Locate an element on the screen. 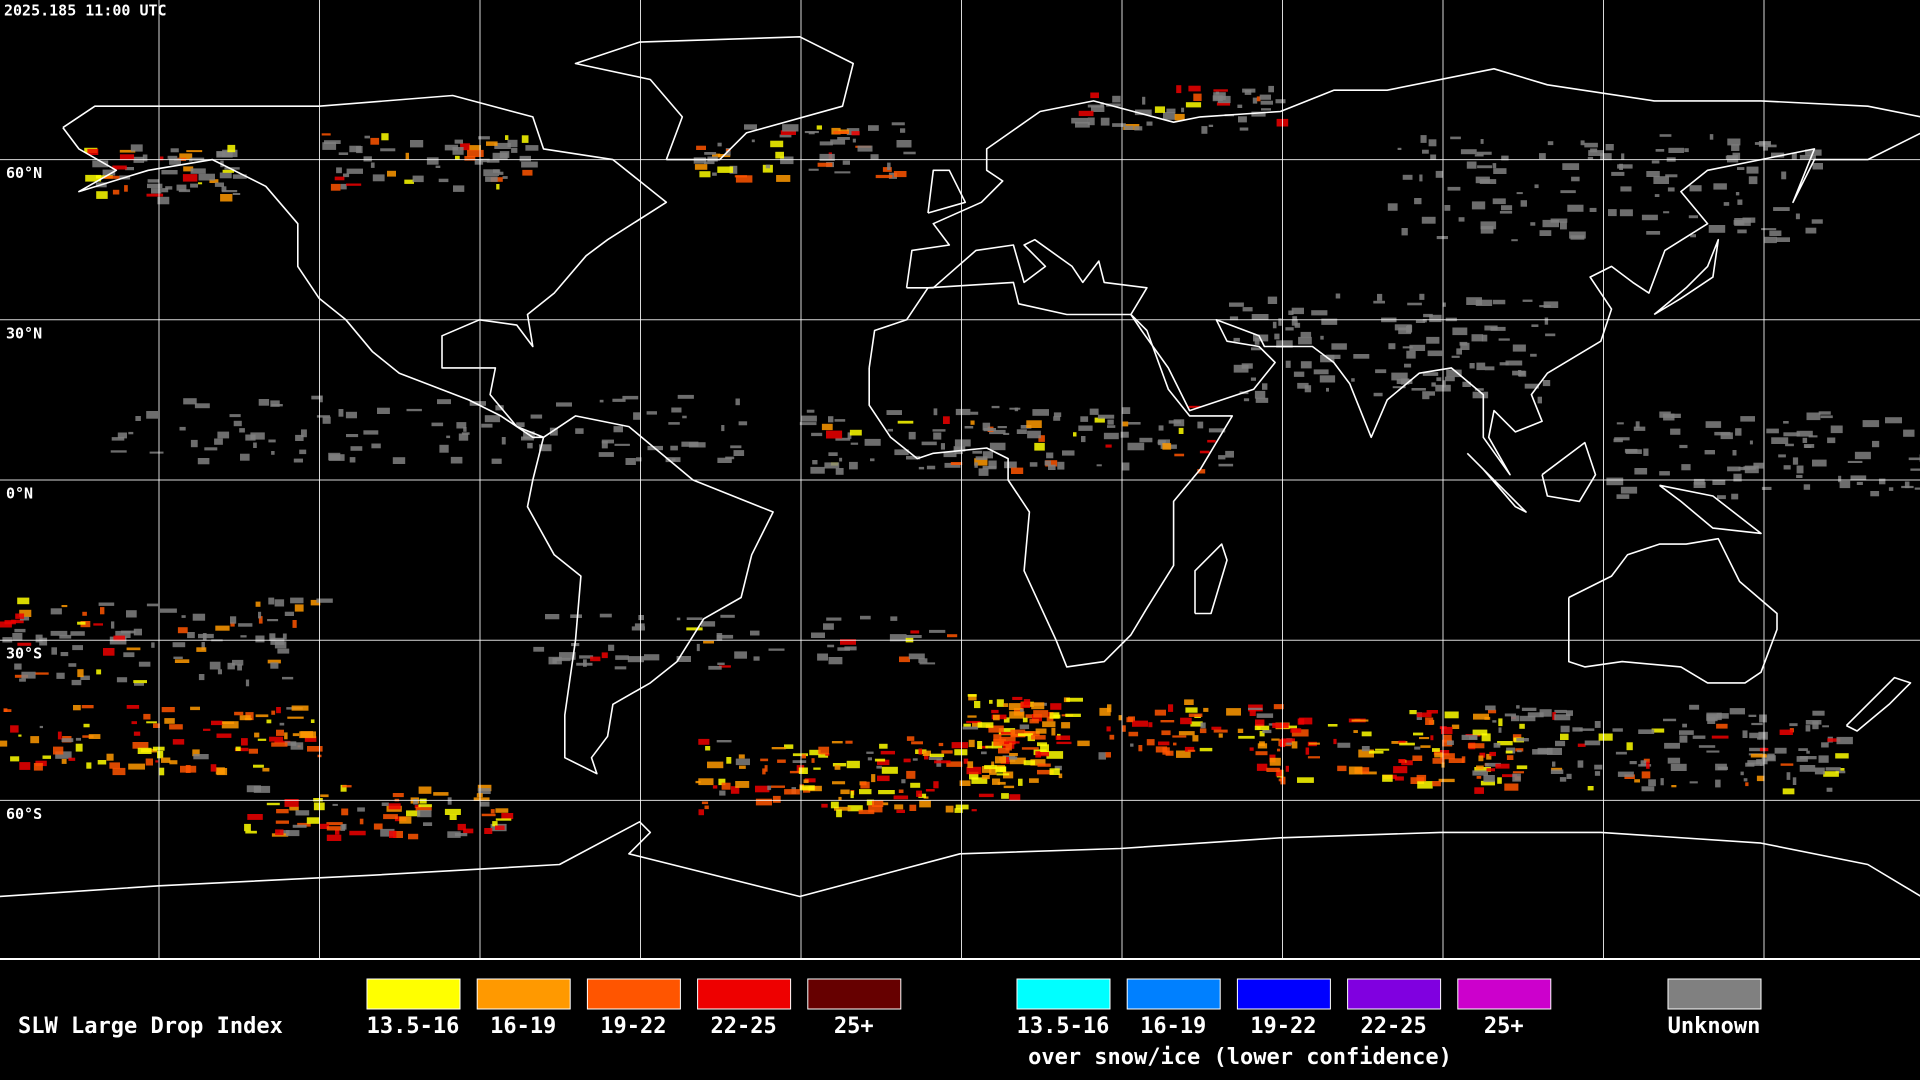 The image size is (1920, 1080). legend-label: 22-25 is located at coordinates (743, 1026).